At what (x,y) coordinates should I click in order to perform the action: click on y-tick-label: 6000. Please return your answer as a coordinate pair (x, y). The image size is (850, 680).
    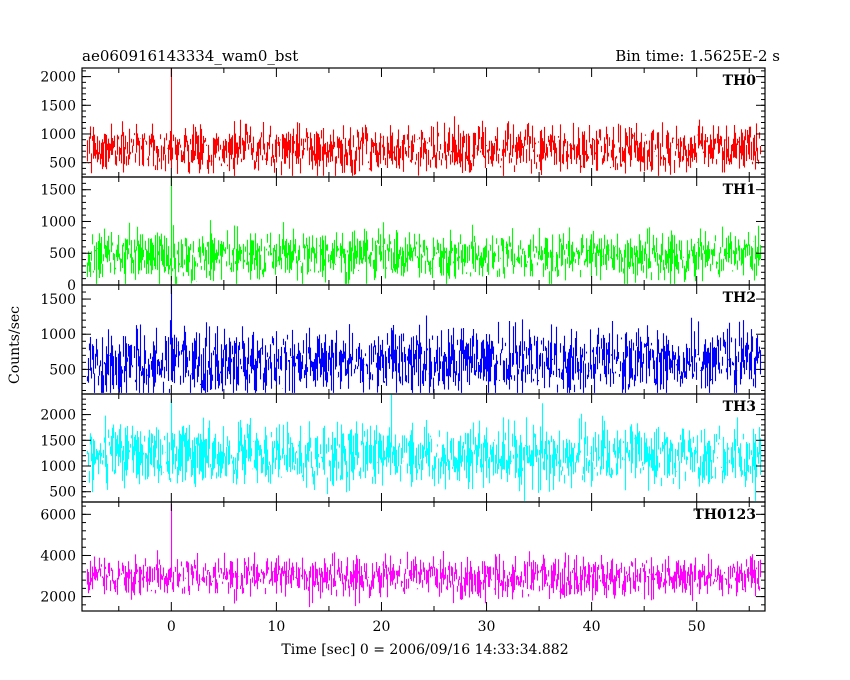
    Looking at the image, I should click on (58, 515).